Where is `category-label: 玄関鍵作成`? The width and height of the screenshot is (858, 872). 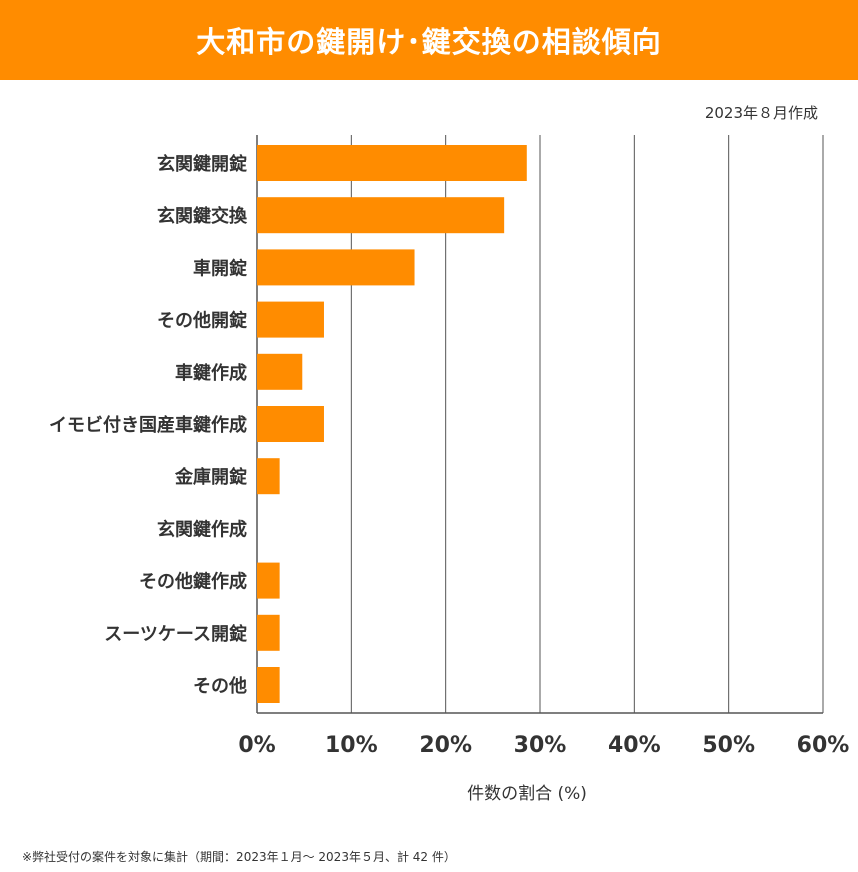 category-label: 玄関鍵作成 is located at coordinates (202, 529).